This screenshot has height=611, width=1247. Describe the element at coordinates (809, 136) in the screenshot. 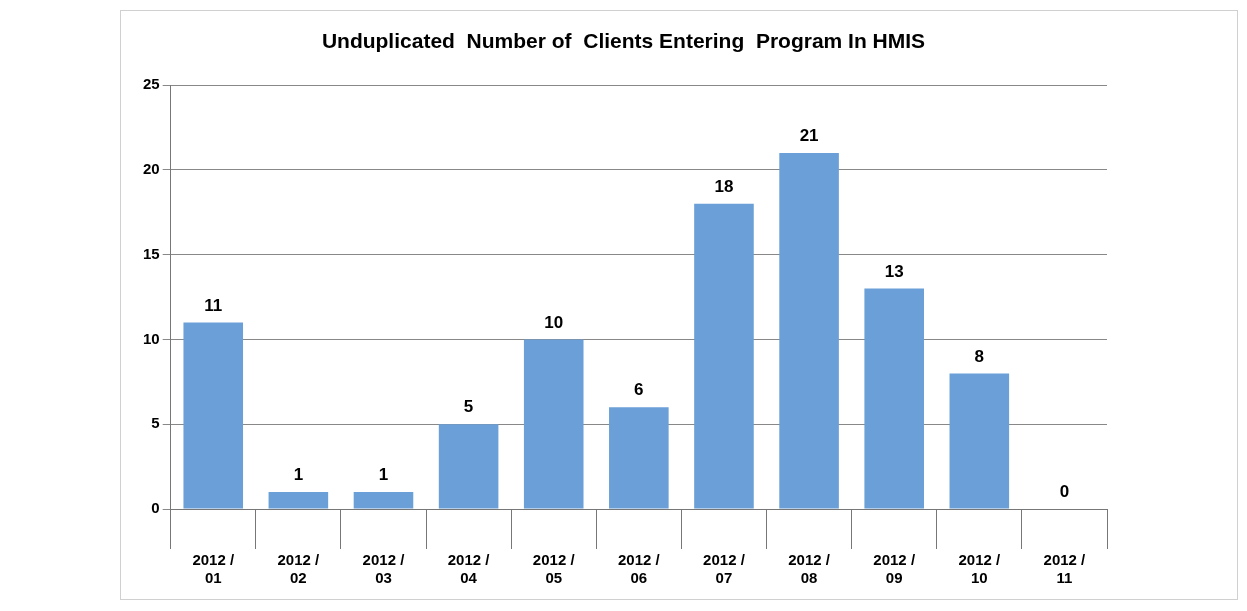

I see `data-label: 21` at that location.